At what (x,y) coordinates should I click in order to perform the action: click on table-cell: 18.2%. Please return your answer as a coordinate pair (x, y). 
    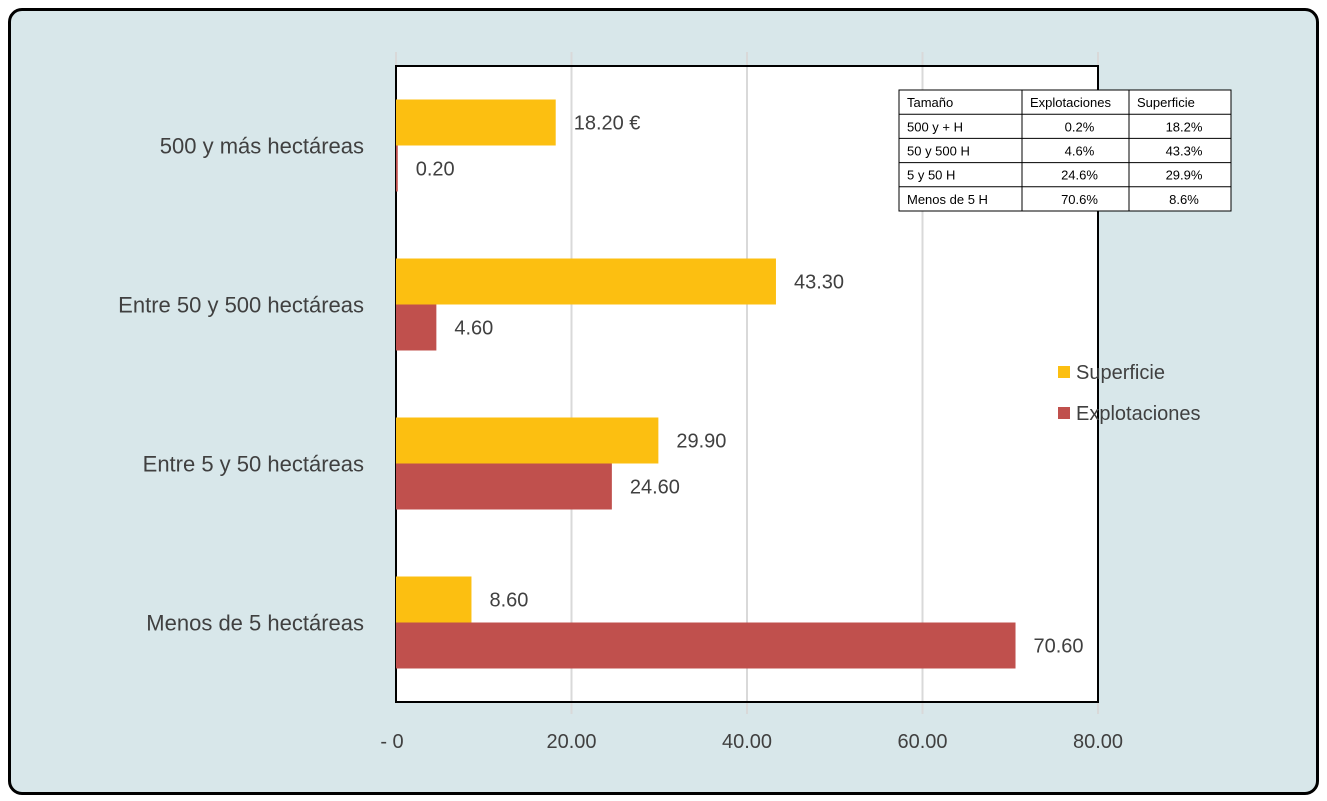
    Looking at the image, I should click on (1184, 126).